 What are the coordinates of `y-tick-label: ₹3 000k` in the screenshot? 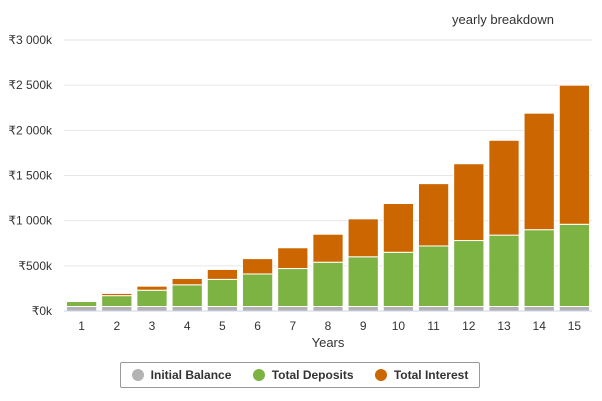 It's located at (30, 40).